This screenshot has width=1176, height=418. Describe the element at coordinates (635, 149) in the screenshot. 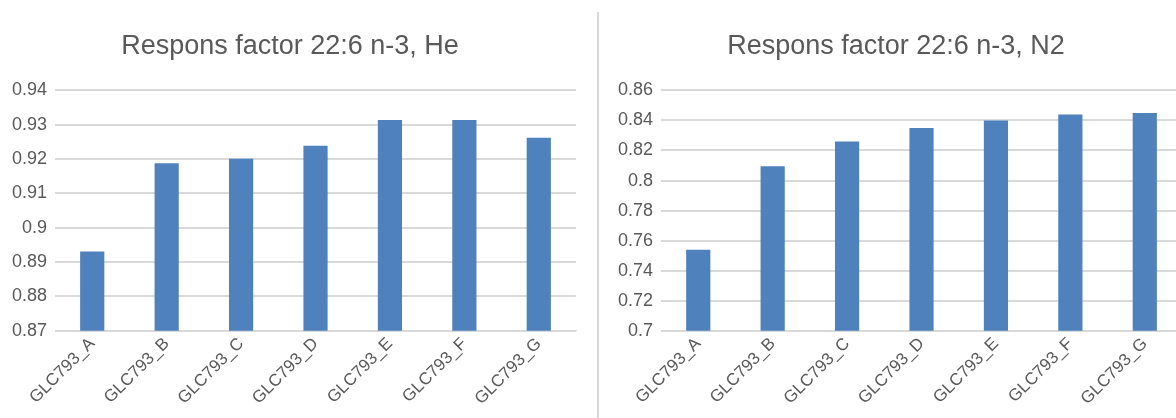

I see `y-tick-label: 0.82` at that location.